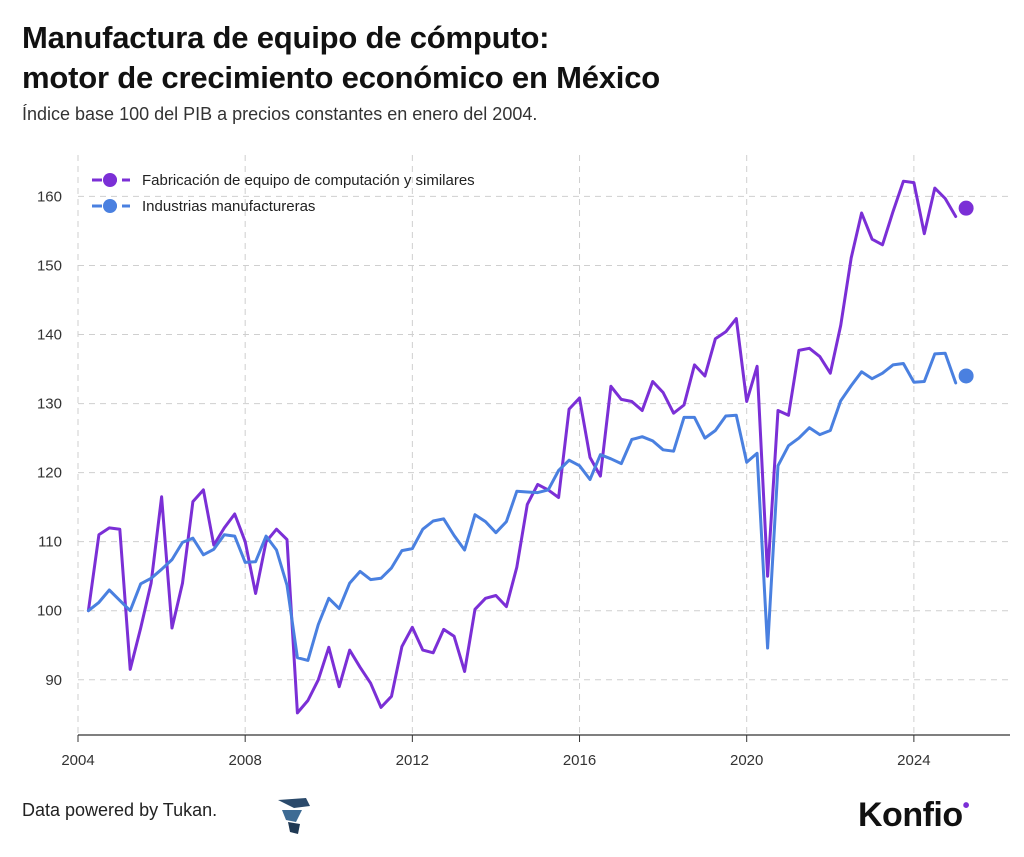  Describe the element at coordinates (53, 680) in the screenshot. I see `y-tick-label-90: 90` at that location.